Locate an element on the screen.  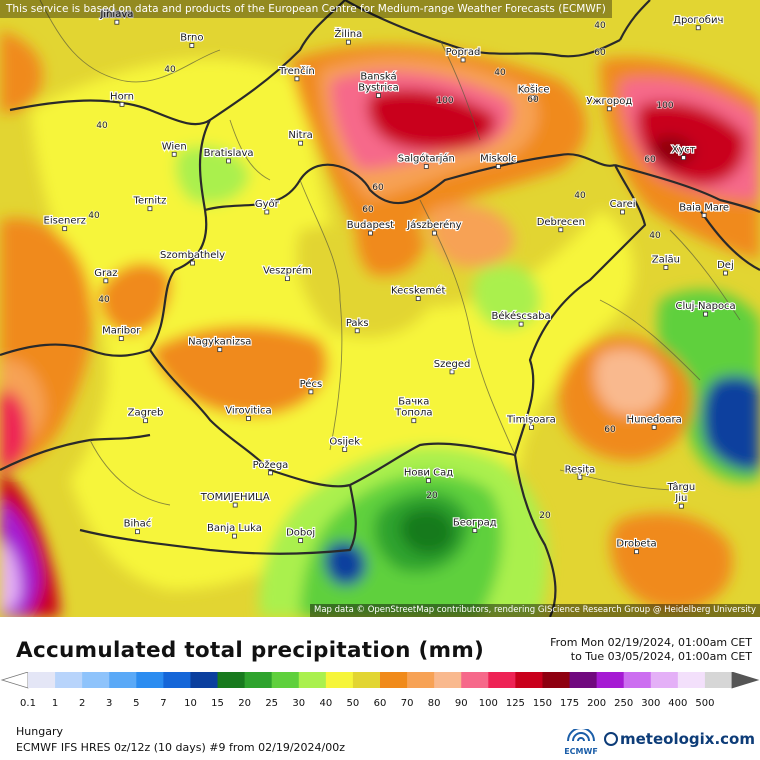
city-label: Miskolc is located at coordinates (498, 159).